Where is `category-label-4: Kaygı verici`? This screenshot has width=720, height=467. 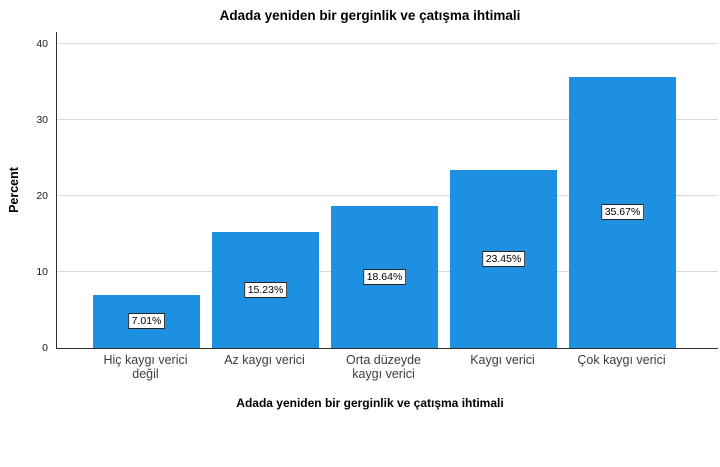 category-label-4: Kaygı verici is located at coordinates (502, 360).